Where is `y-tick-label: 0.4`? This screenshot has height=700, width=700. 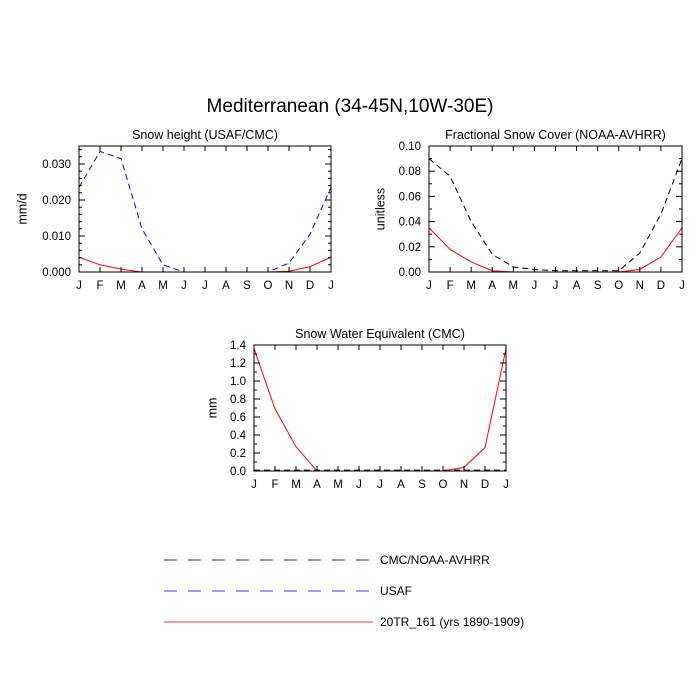 y-tick-label: 0.4 is located at coordinates (238, 436).